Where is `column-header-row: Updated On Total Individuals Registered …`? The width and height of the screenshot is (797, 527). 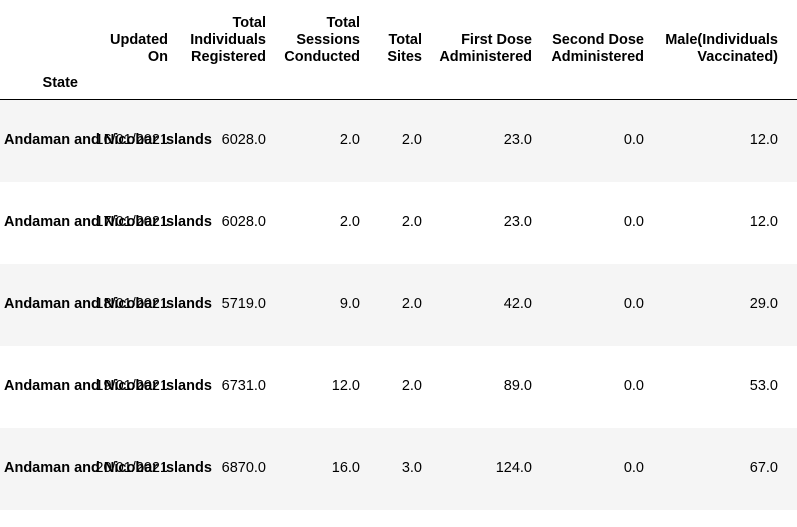 column-header-row: Updated On Total Individuals Registered … is located at coordinates (398, 35).